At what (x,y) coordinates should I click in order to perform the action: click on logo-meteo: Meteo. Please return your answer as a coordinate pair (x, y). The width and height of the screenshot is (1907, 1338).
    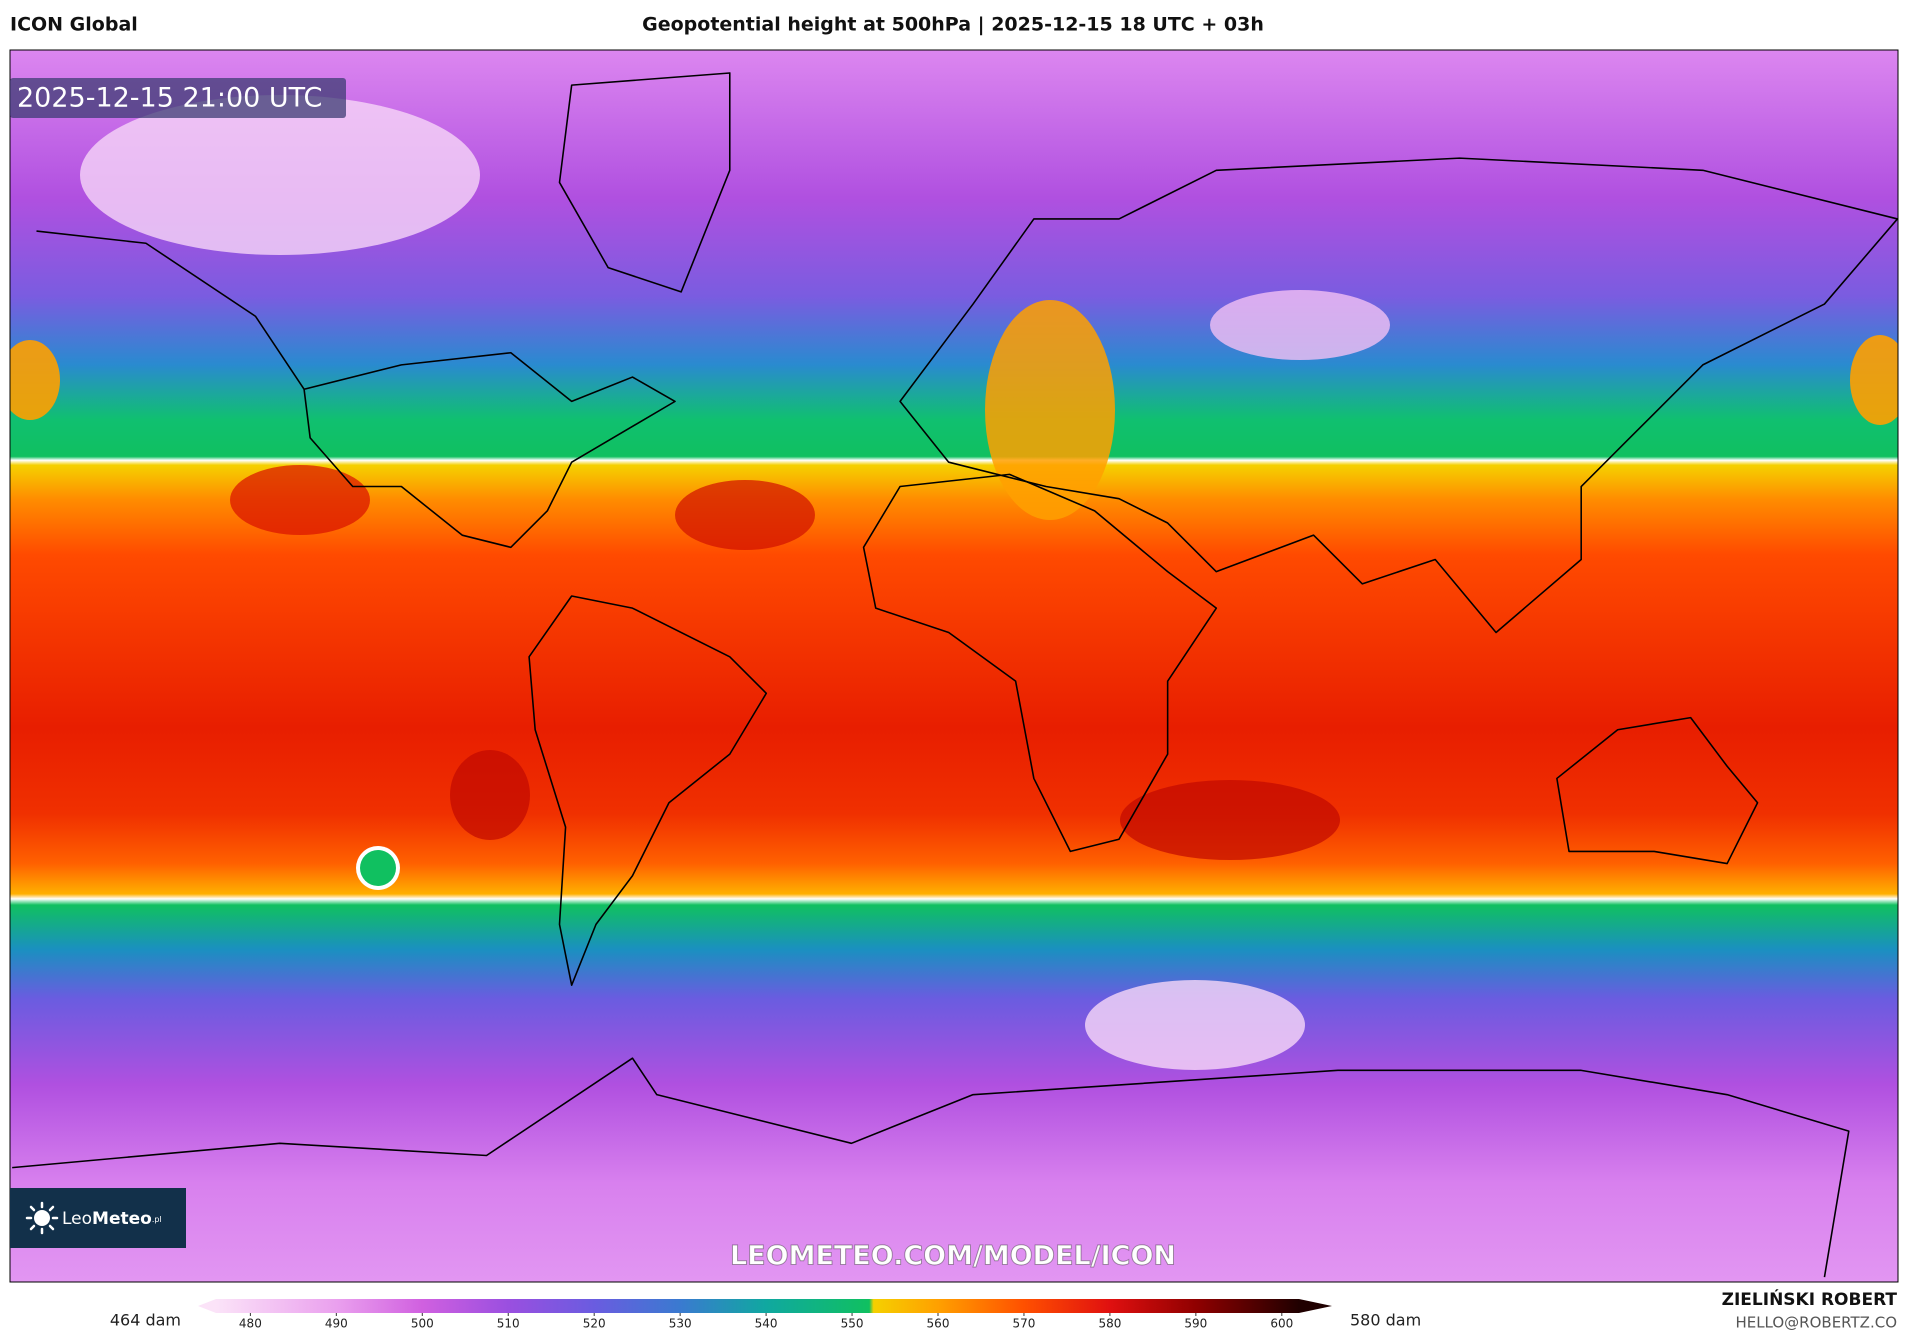
    Looking at the image, I should click on (122, 1219).